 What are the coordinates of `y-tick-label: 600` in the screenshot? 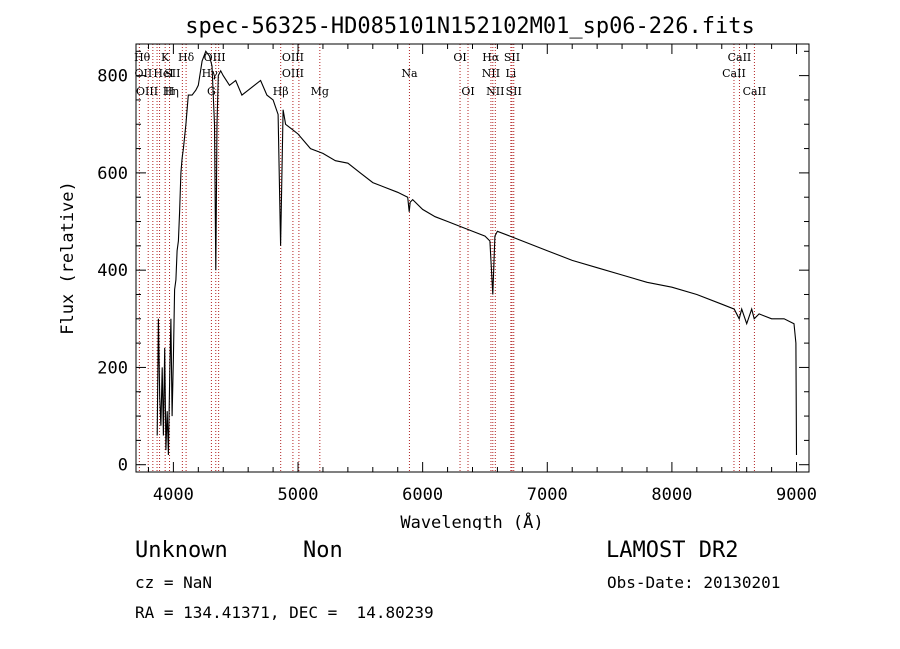 It's located at (112, 174).